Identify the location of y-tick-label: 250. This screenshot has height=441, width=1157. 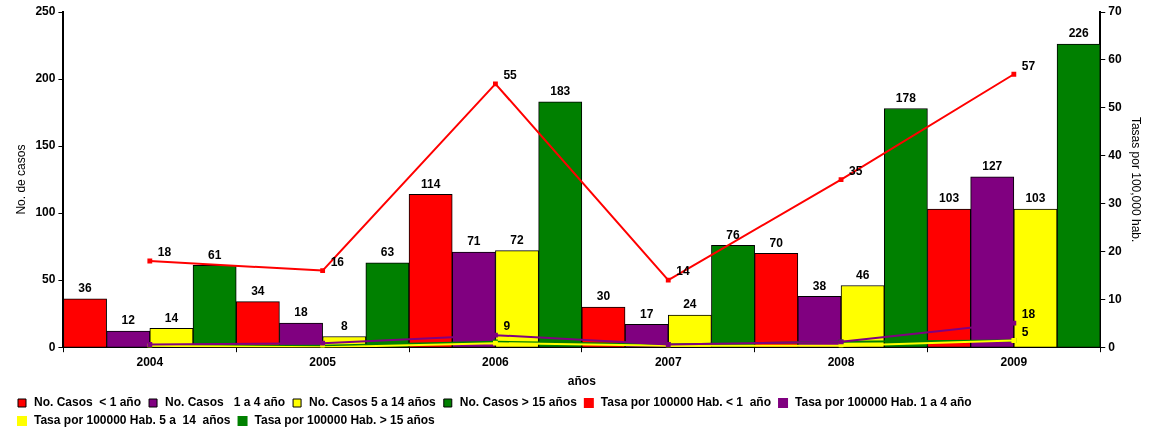
(45, 11).